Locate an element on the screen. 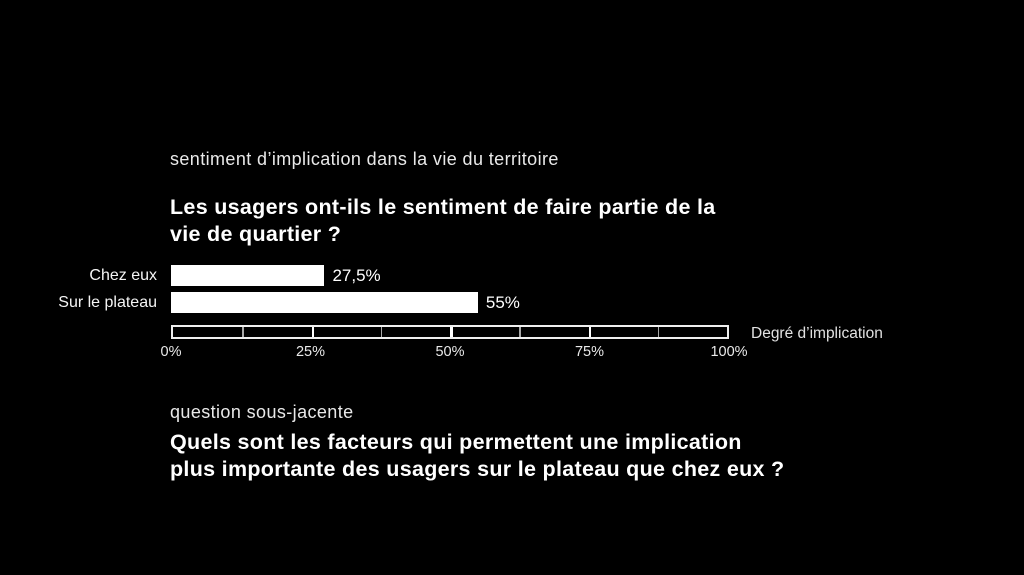  x-axis-title: Degré d’implication is located at coordinates (817, 333).